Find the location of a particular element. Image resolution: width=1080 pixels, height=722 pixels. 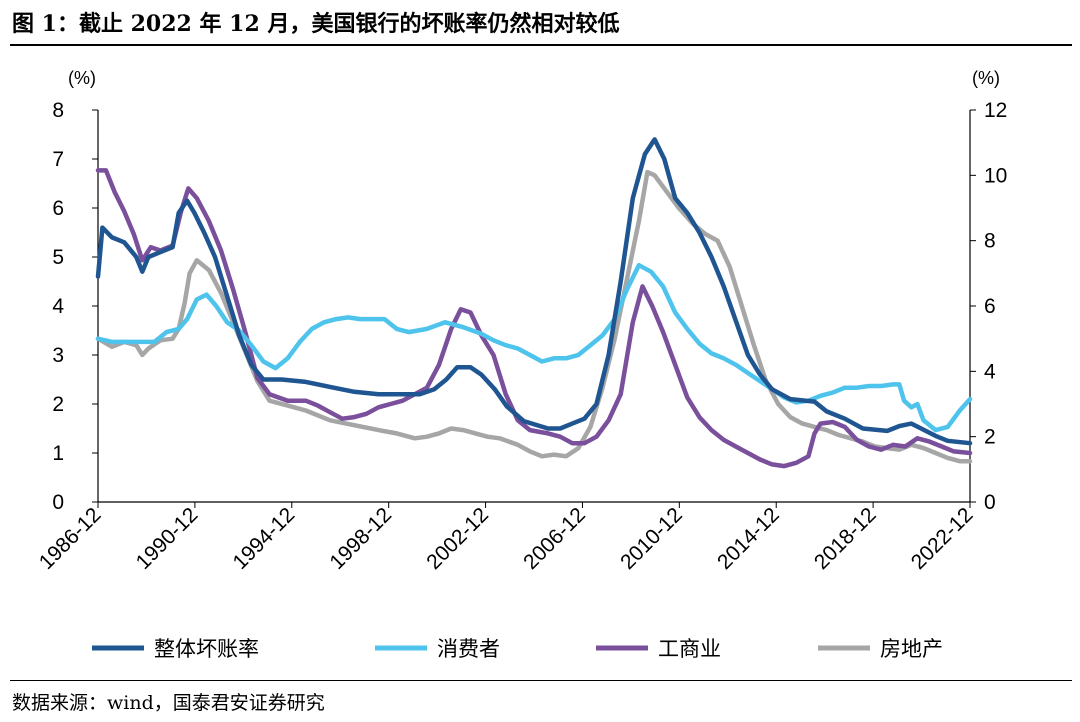

left-y-unit-label: (%) is located at coordinates (82, 78).